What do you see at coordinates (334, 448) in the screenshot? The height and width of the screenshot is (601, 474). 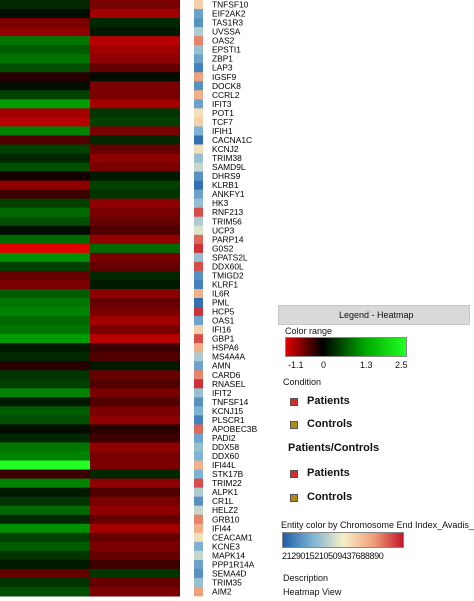 I see `group-label: Patients/Controls` at bounding box center [334, 448].